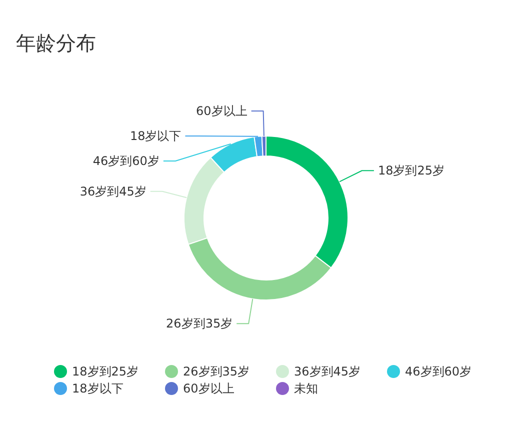 The image size is (524, 448). Describe the element at coordinates (208, 389) in the screenshot. I see `legend-label: 60岁以上` at that location.